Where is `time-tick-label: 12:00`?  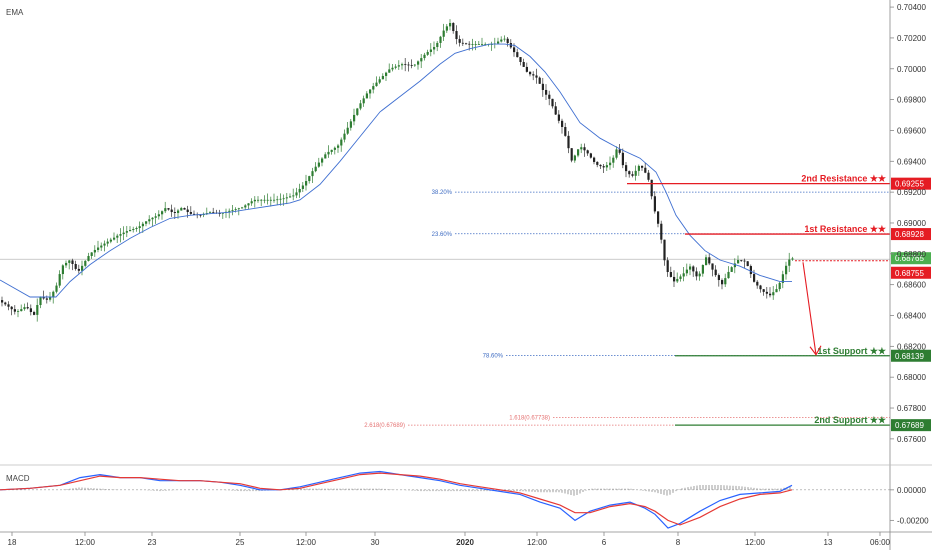 time-tick-label: 12:00 is located at coordinates (537, 542).